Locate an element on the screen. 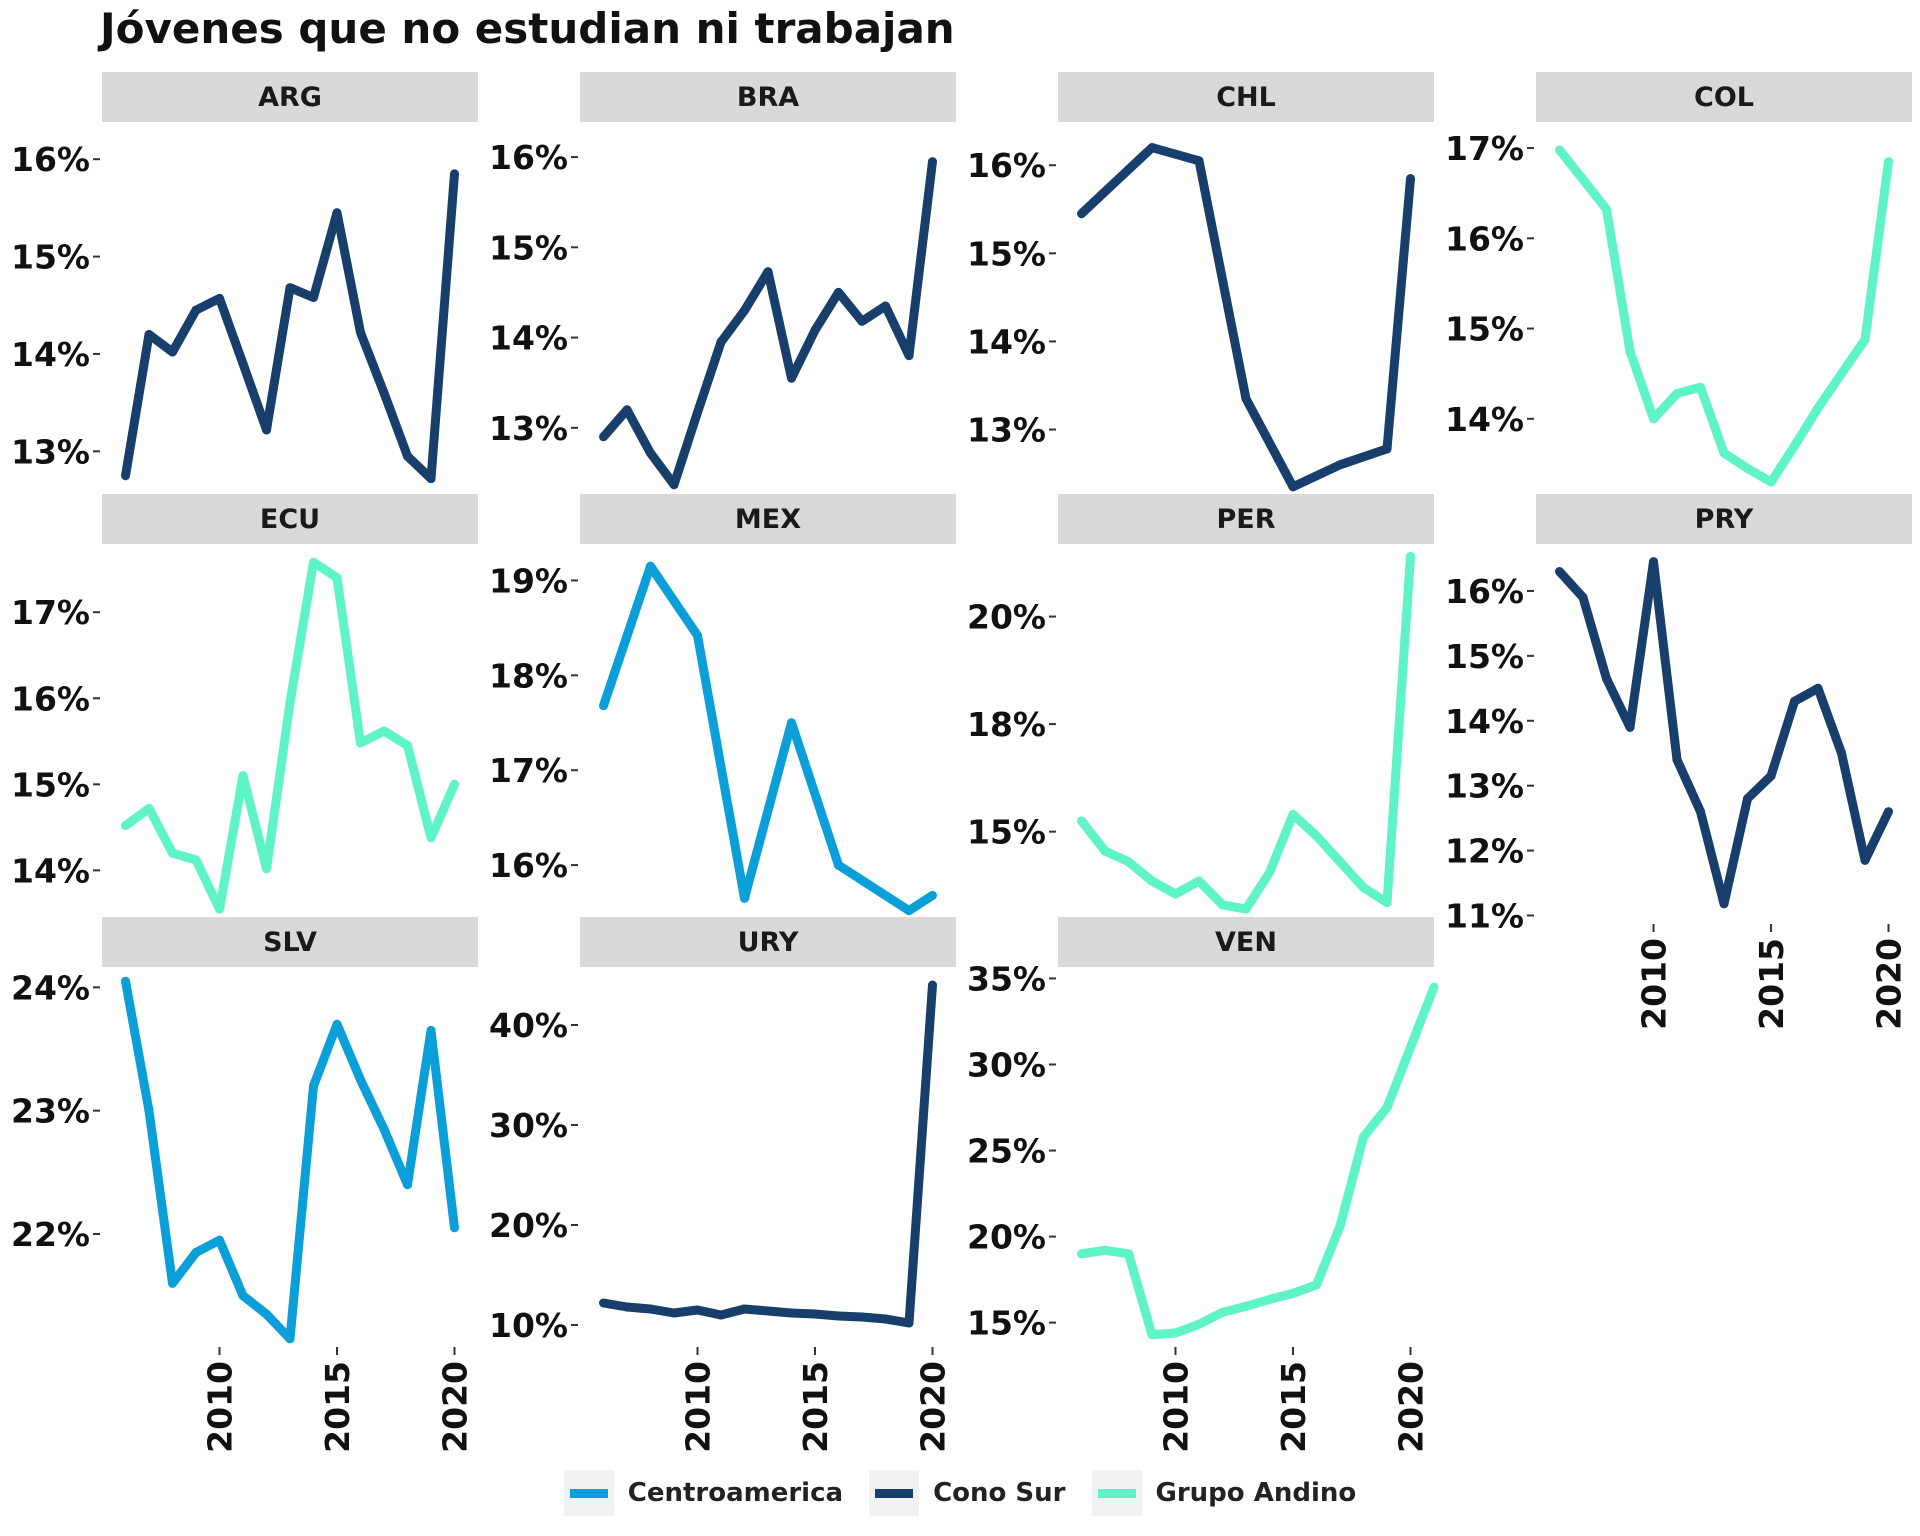  y-tick-label-ury: 40% is located at coordinates (528, 1025).